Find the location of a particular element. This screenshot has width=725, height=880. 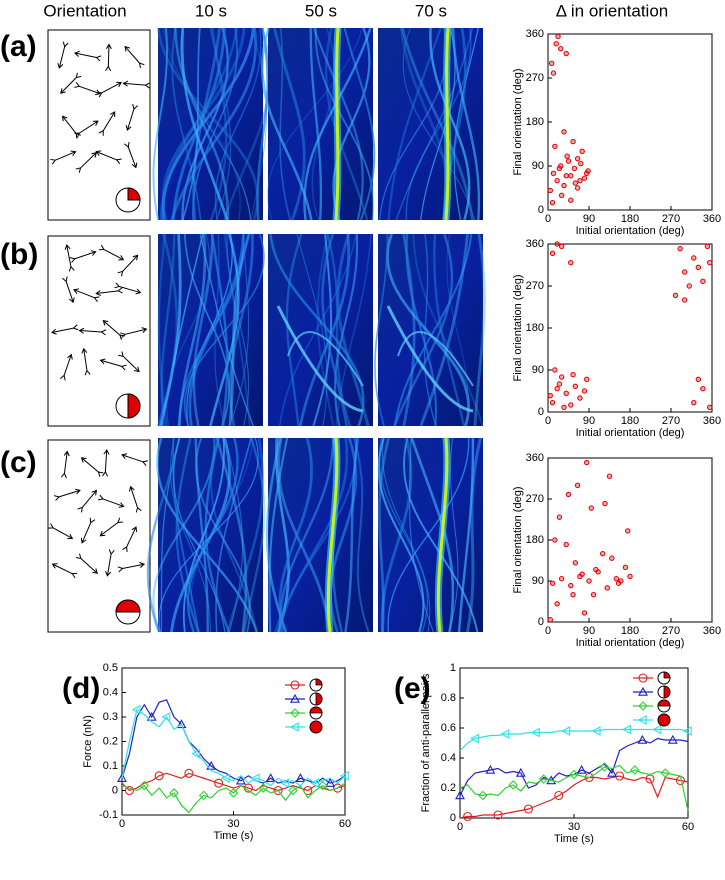

bundle-curve is located at coordinates (325, 359).